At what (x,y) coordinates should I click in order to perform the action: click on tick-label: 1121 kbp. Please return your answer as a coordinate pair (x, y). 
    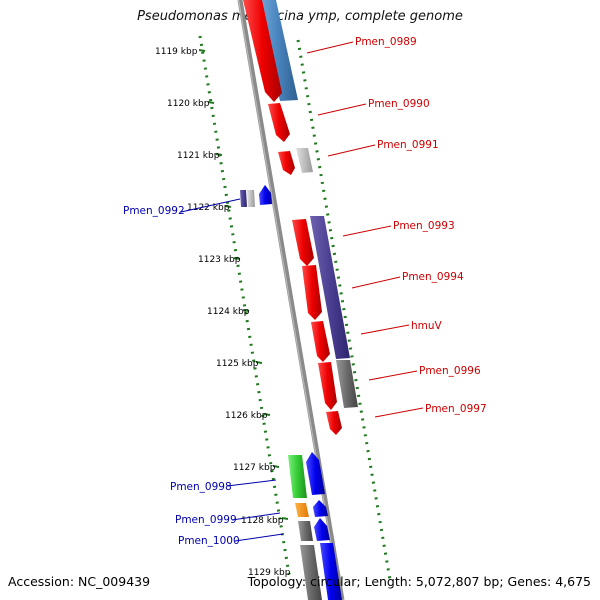
    Looking at the image, I should click on (198, 156).